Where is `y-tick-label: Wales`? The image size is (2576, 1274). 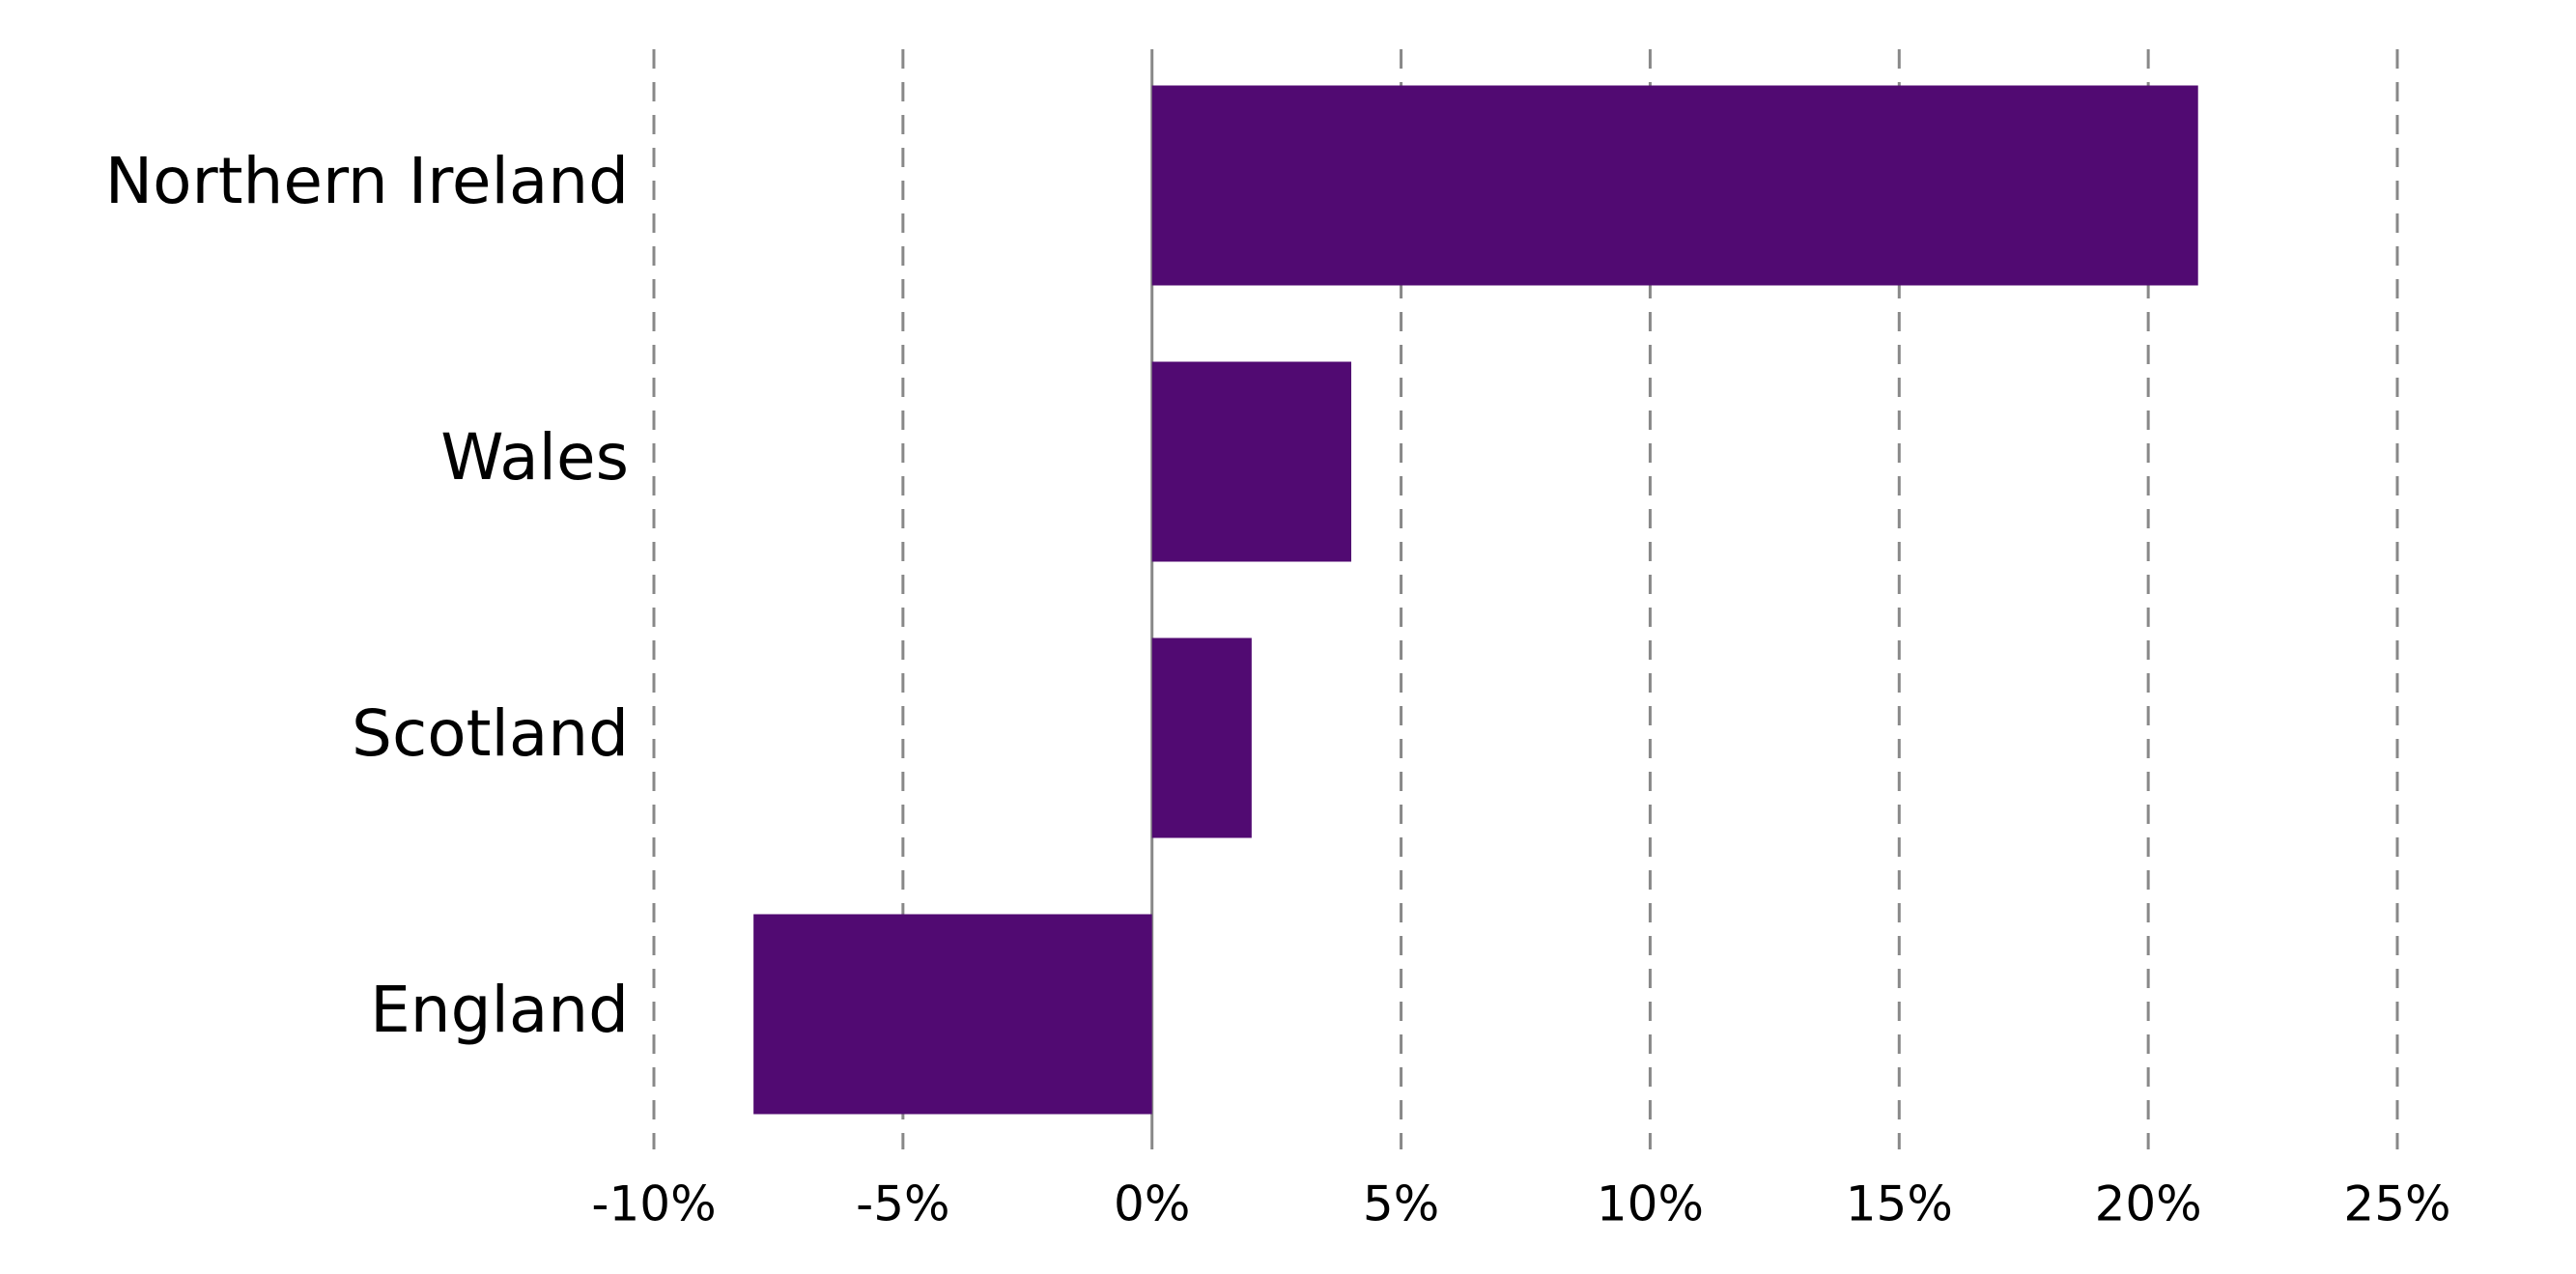 y-tick-label: Wales is located at coordinates (534, 458).